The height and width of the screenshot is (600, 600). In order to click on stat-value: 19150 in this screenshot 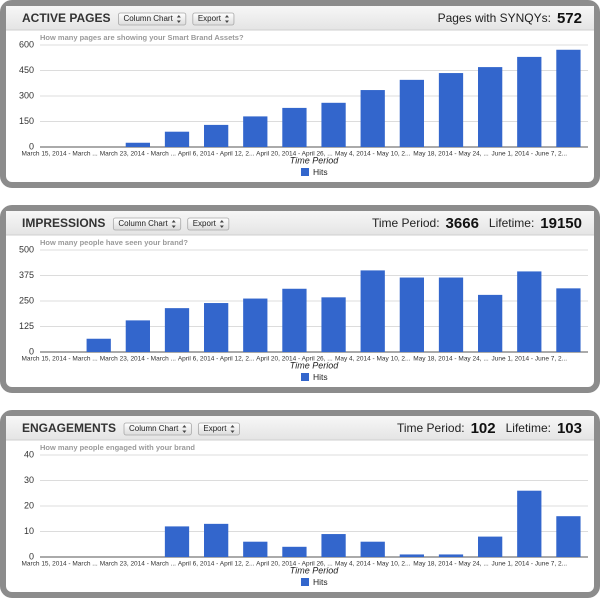, I will do `click(561, 223)`.